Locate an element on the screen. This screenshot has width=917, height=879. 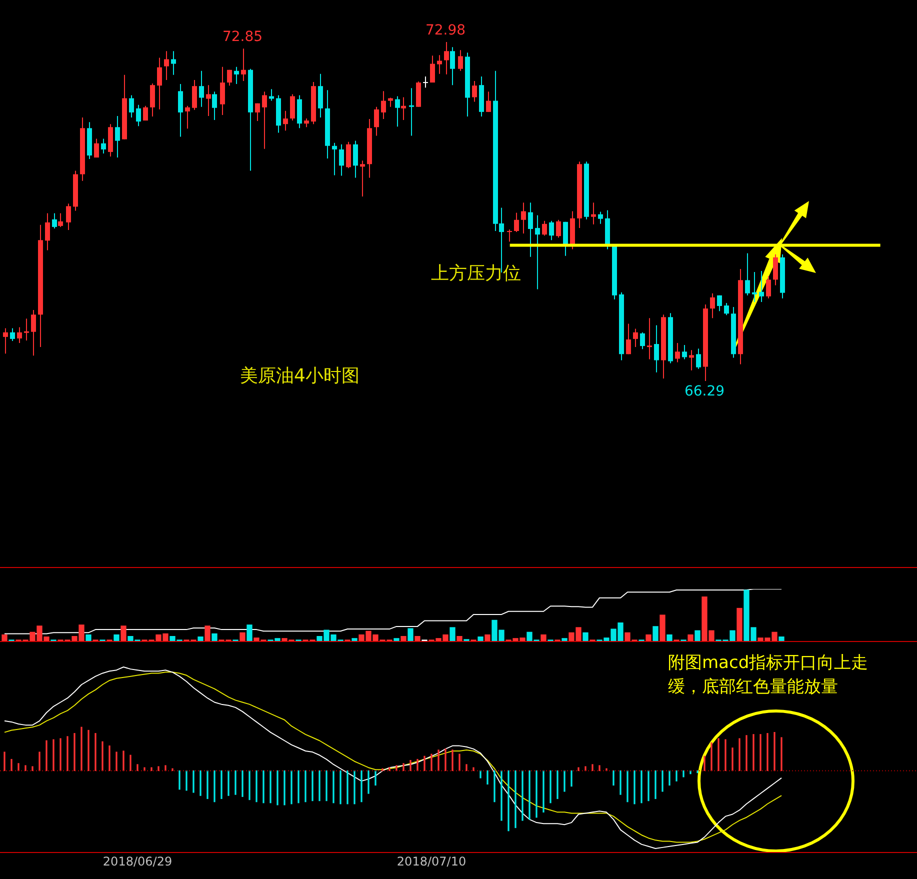
annotation: 附图macd指标开口向上走缓，底部红色量能放量 is located at coordinates (768, 674).